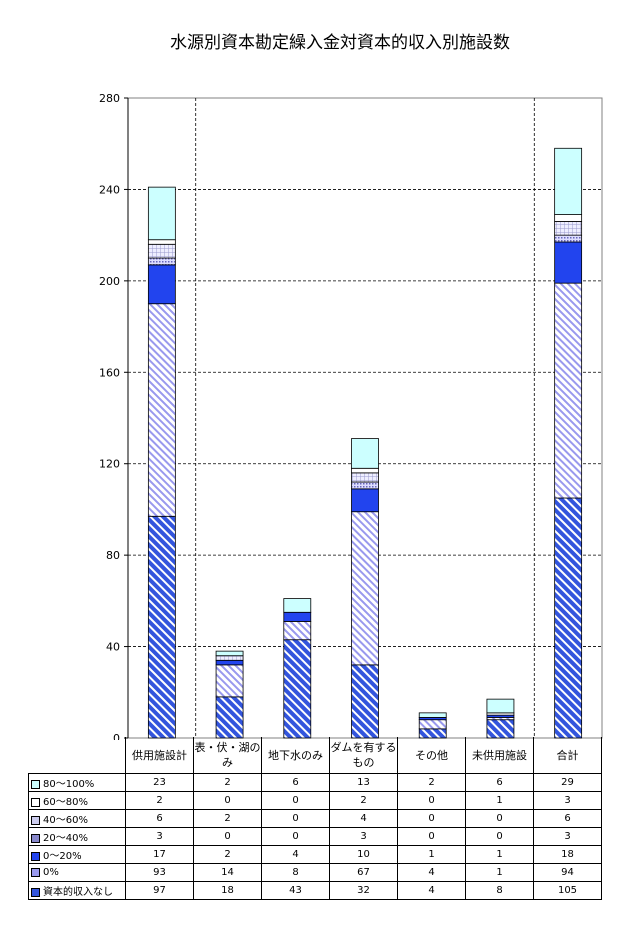 This screenshot has width=640, height=930. I want to click on category-label: 合計, so click(567, 755).